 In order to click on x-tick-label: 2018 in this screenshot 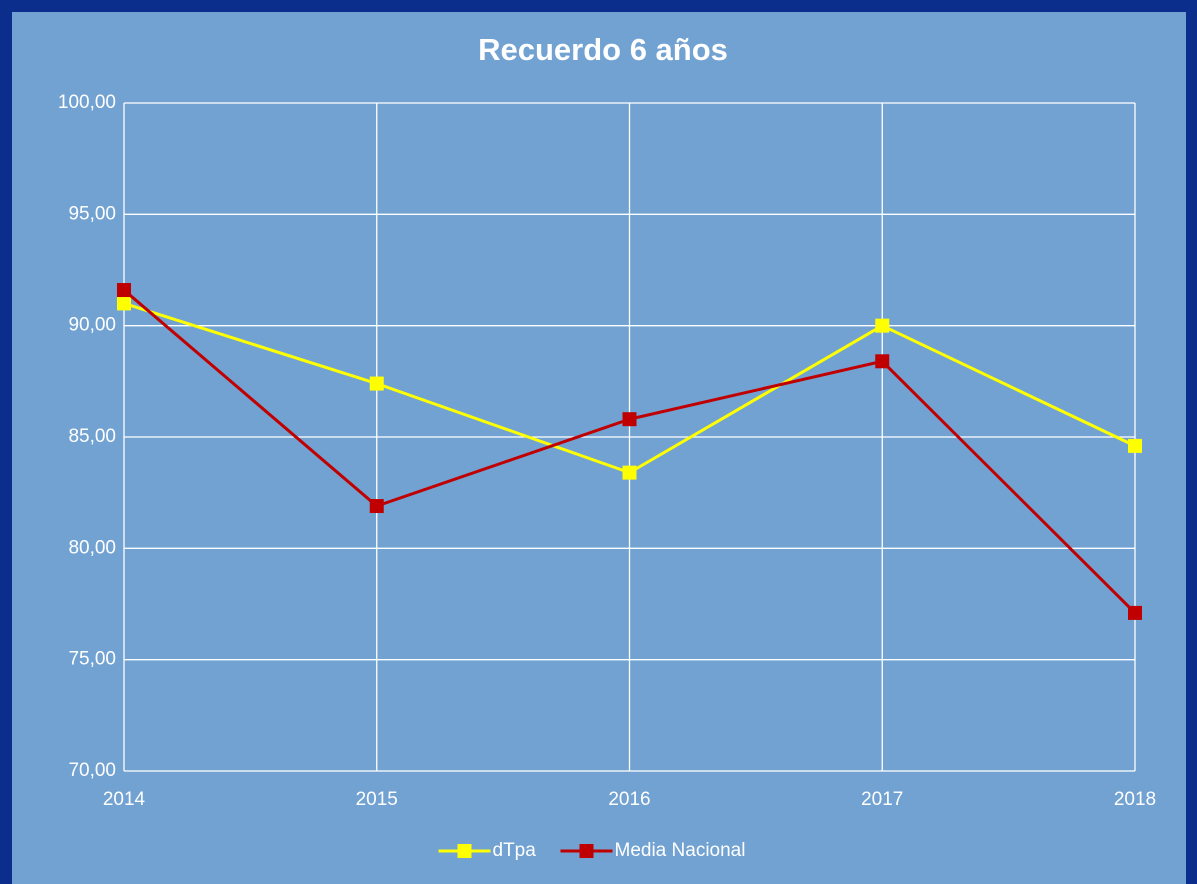, I will do `click(1135, 799)`.